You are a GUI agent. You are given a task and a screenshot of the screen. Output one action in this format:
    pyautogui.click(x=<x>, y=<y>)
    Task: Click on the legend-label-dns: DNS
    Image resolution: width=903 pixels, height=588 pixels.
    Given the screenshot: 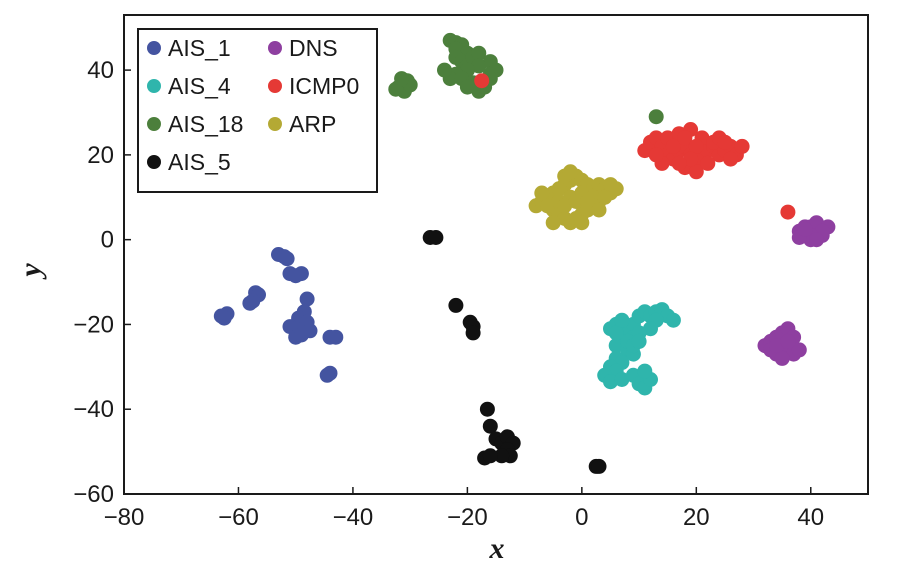 What is the action you would take?
    pyautogui.click(x=313, y=48)
    